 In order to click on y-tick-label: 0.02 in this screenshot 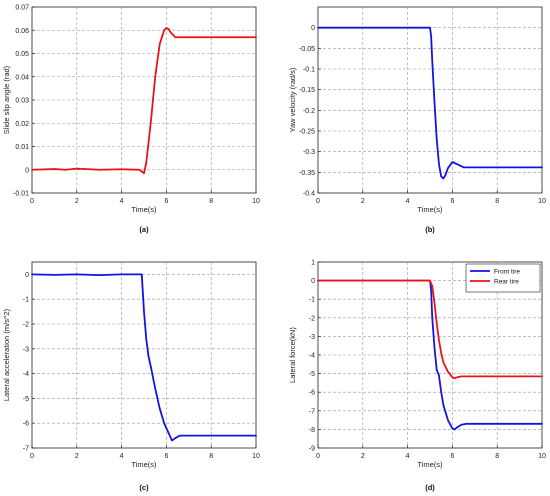, I will do `click(22, 124)`.